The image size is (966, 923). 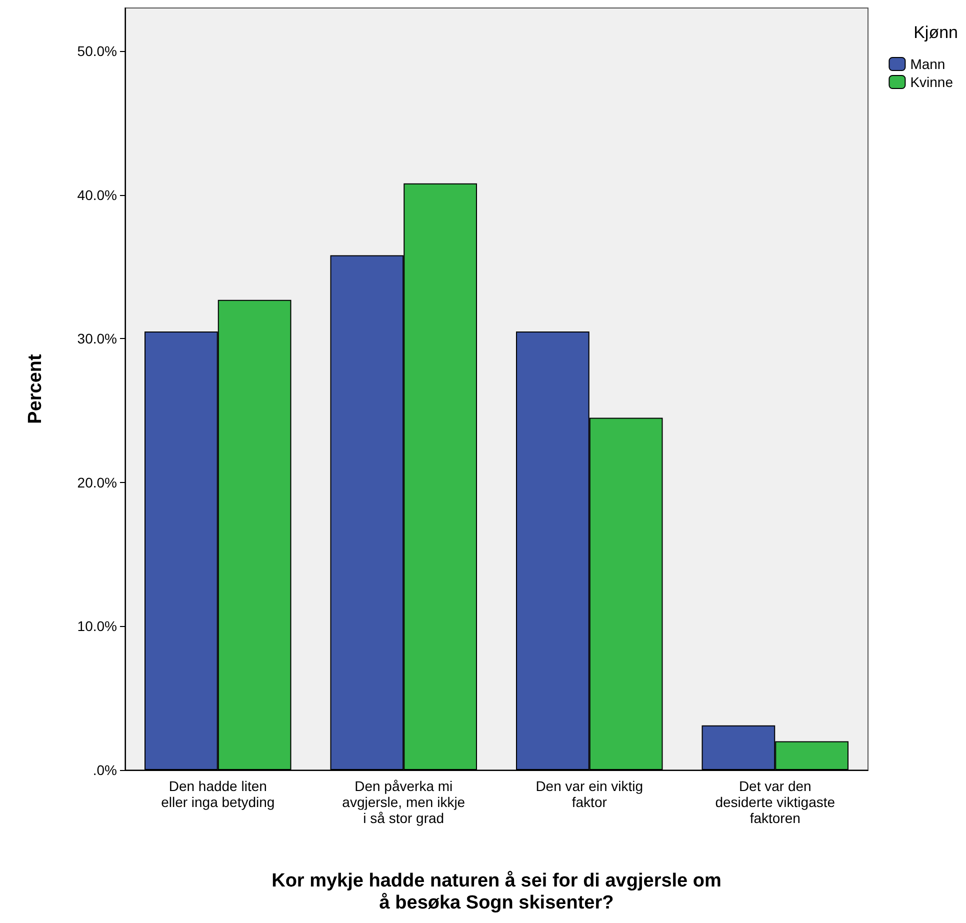 I want to click on y-tick-label: 20.0%, so click(x=97, y=482).